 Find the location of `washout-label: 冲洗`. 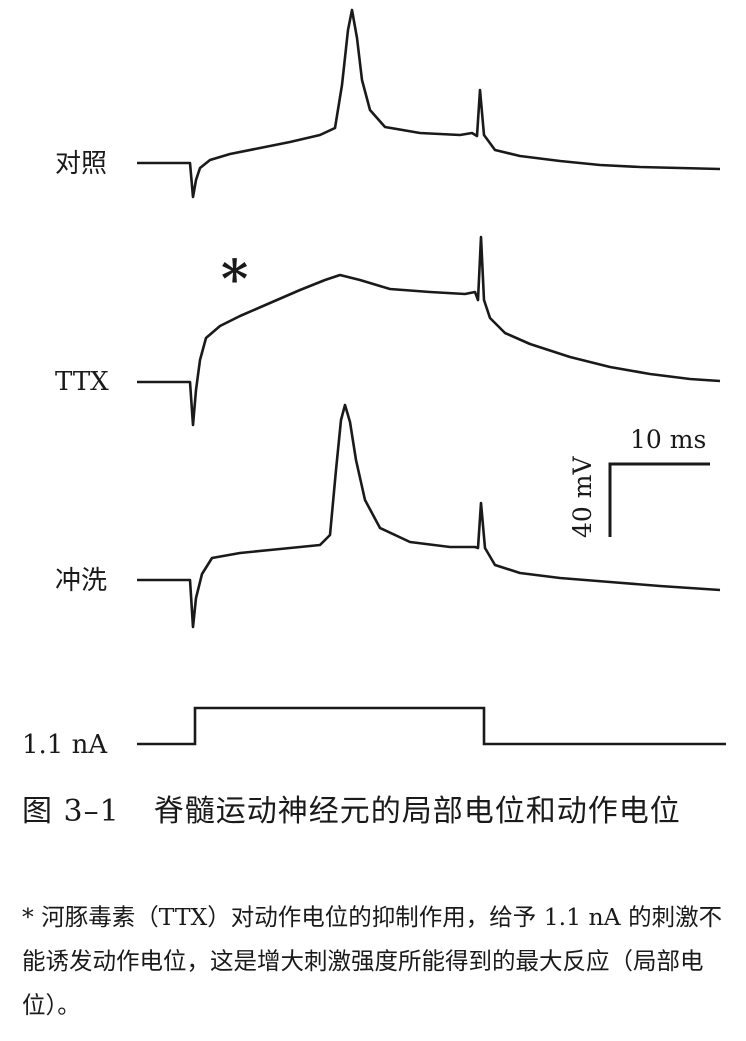

washout-label: 冲洗 is located at coordinates (81, 581).